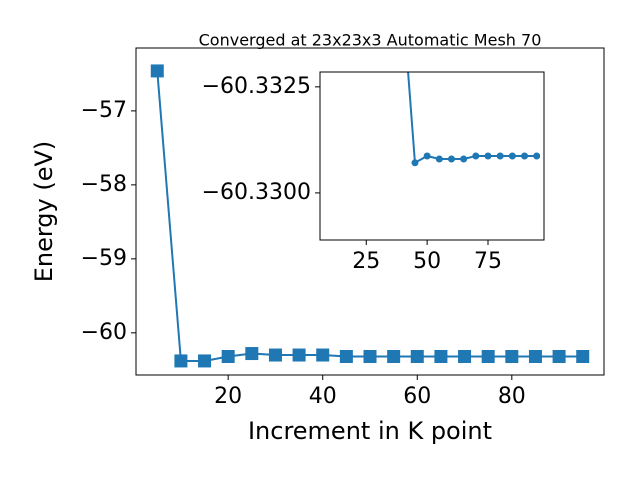  Describe the element at coordinates (104, 332) in the screenshot. I see `y-tick-label: −60` at that location.